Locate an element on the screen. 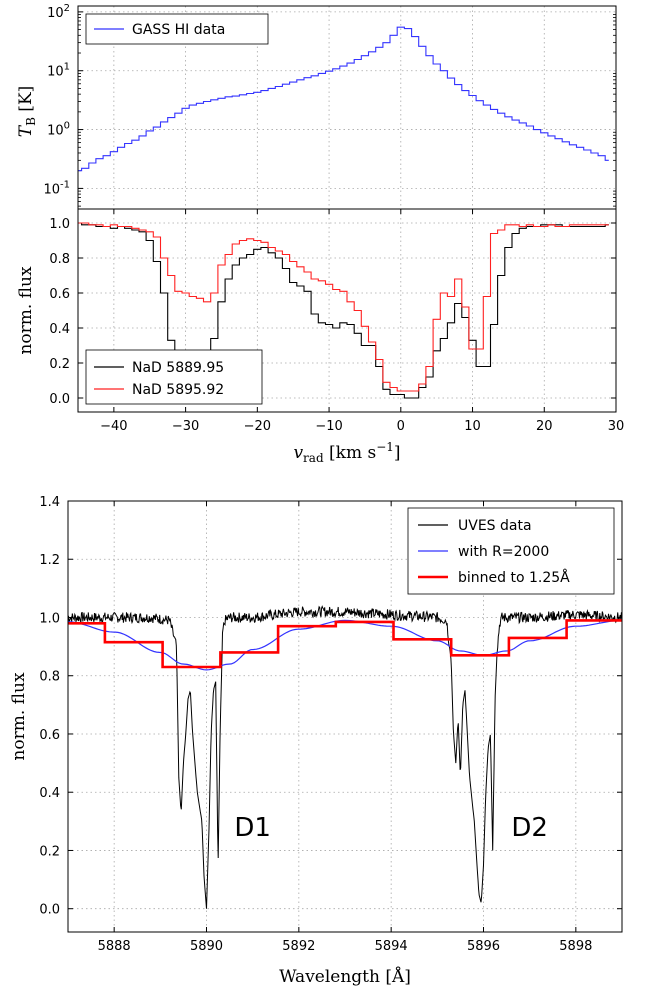 This screenshot has height=992, width=648. p3-x-tick-label: 5894 is located at coordinates (391, 946).